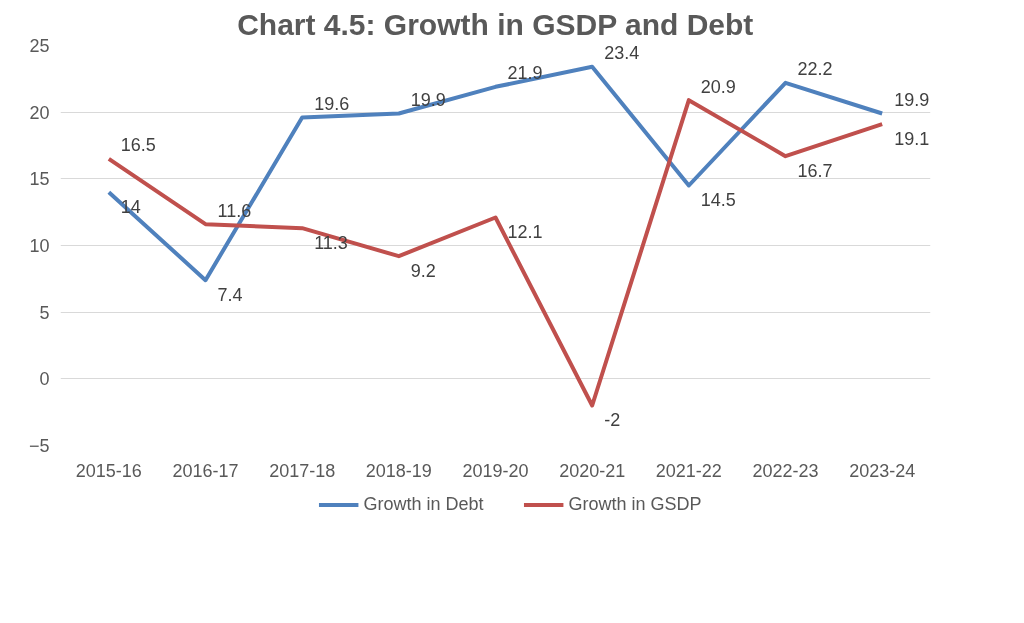  What do you see at coordinates (612, 420) in the screenshot?
I see `data-label: -2` at bounding box center [612, 420].